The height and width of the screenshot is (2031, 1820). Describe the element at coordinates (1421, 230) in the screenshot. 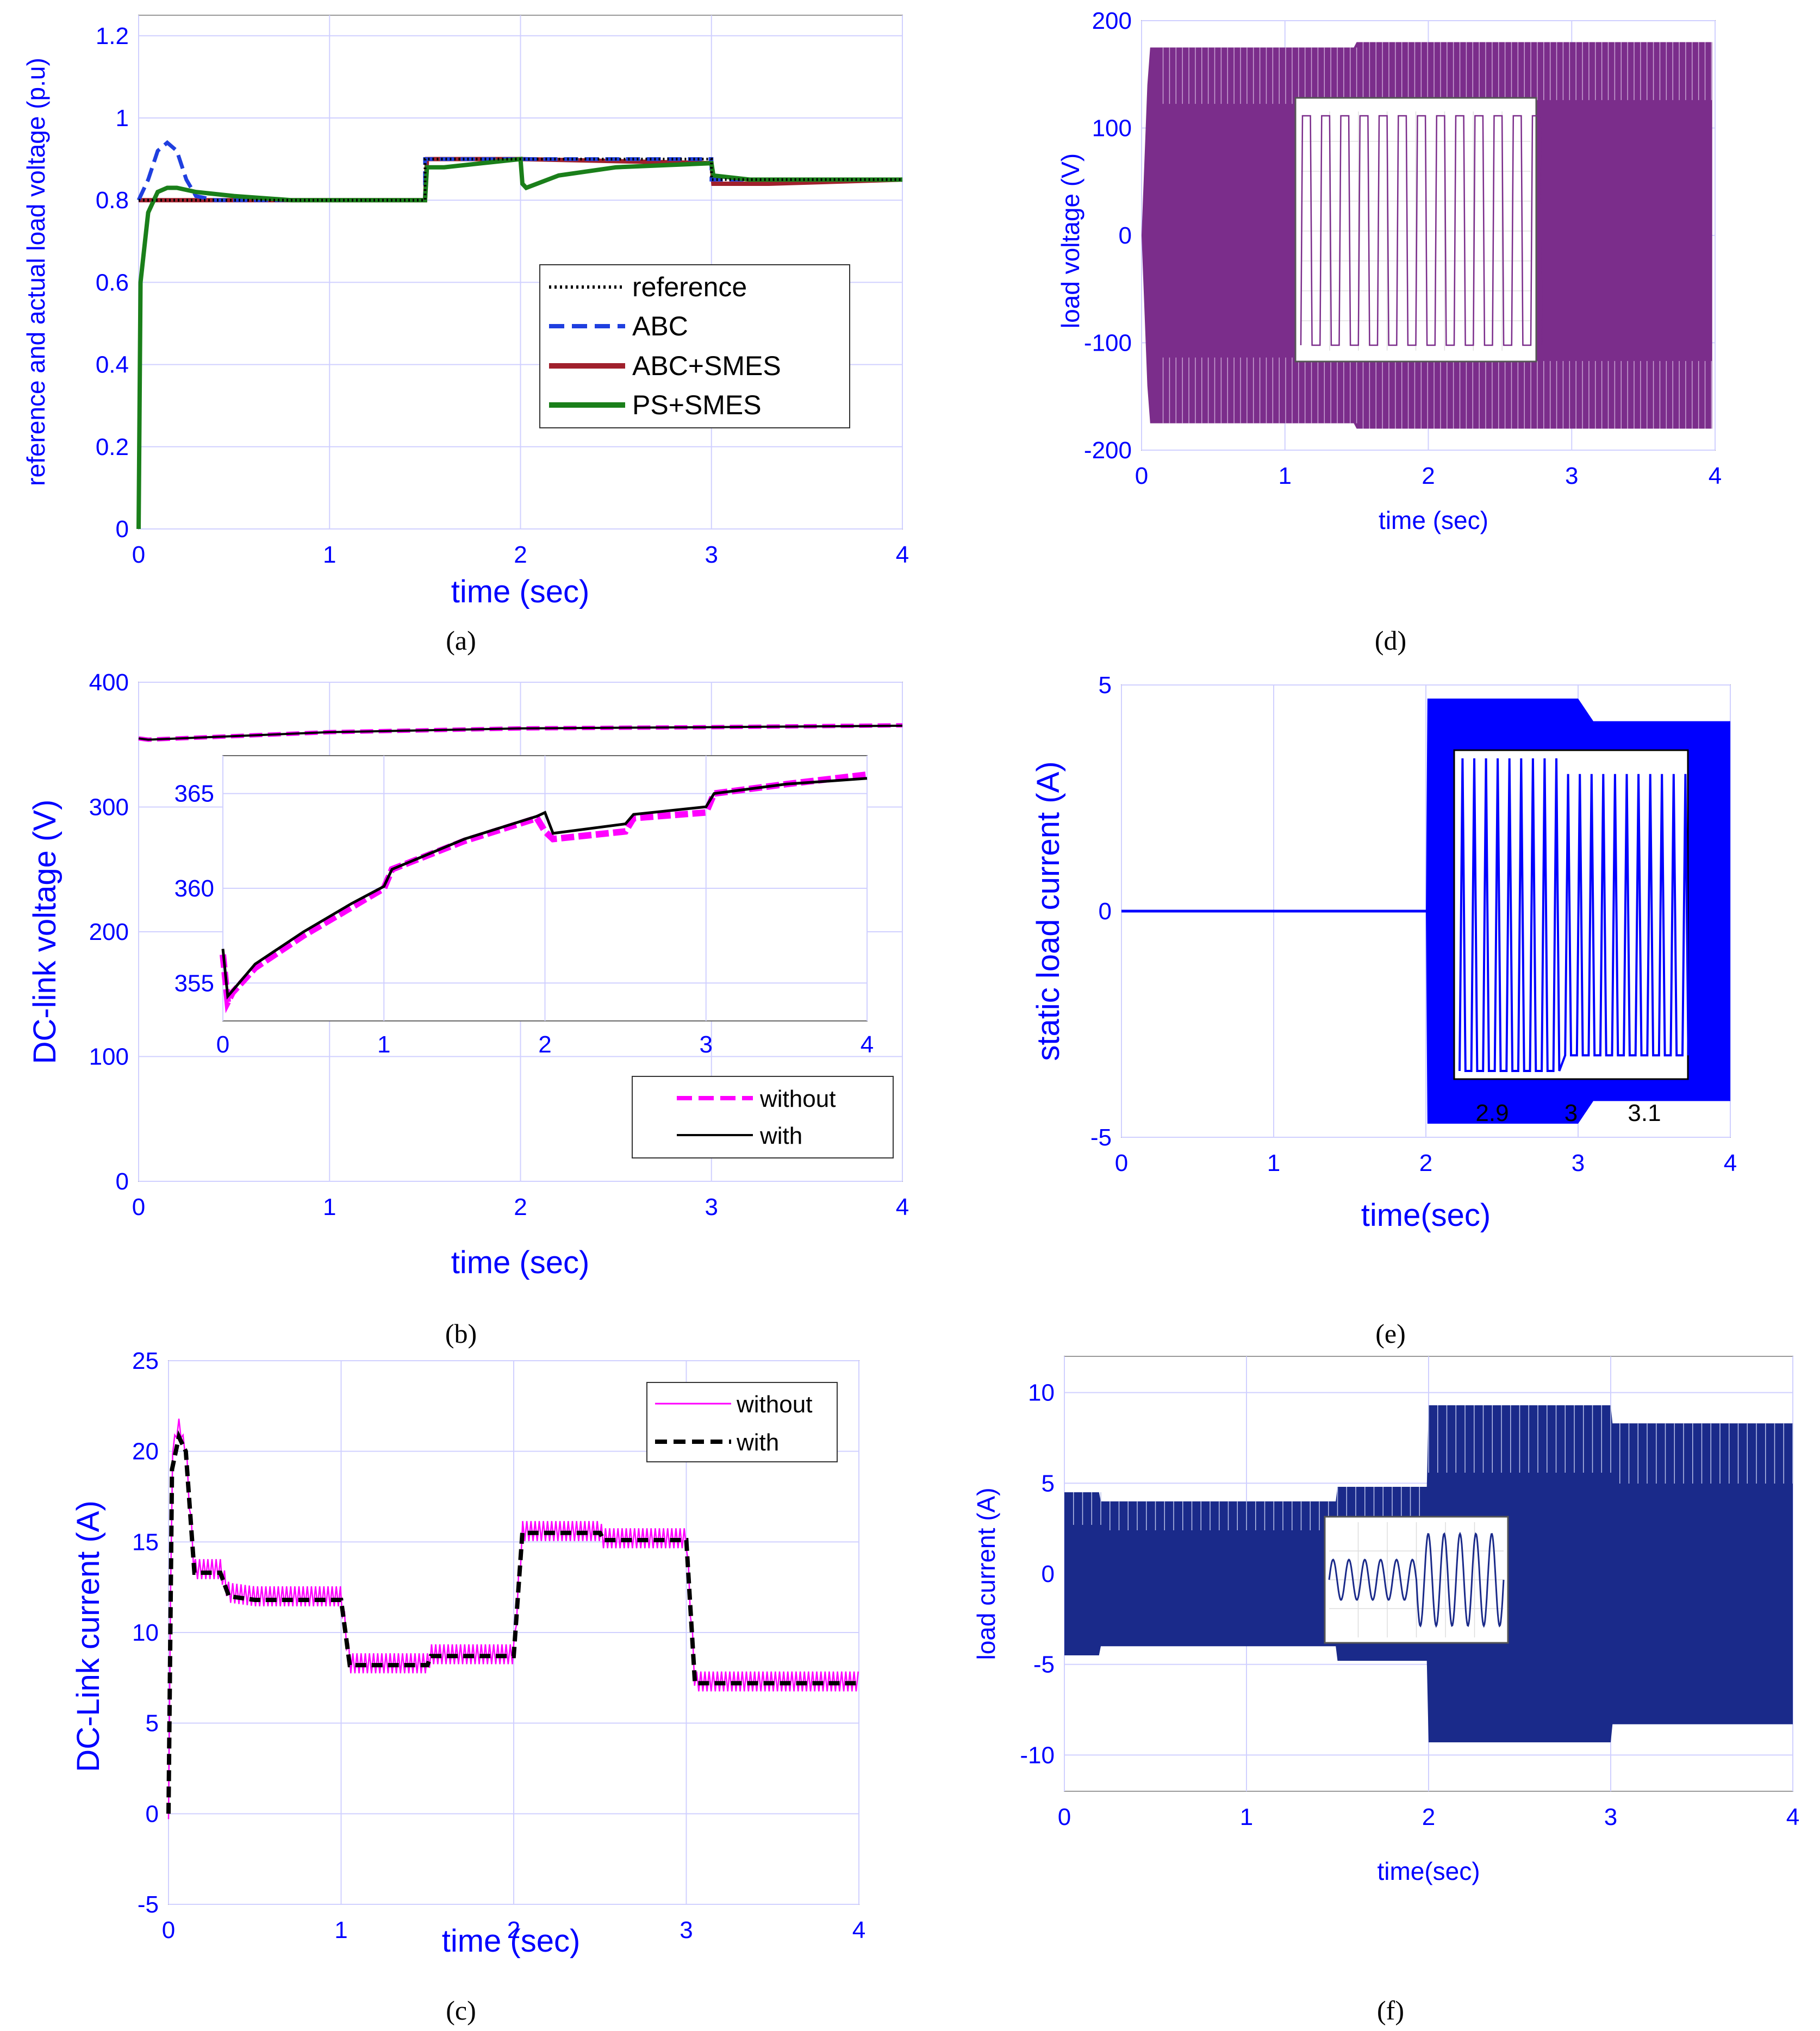

I see `inset-series-d` at that location.